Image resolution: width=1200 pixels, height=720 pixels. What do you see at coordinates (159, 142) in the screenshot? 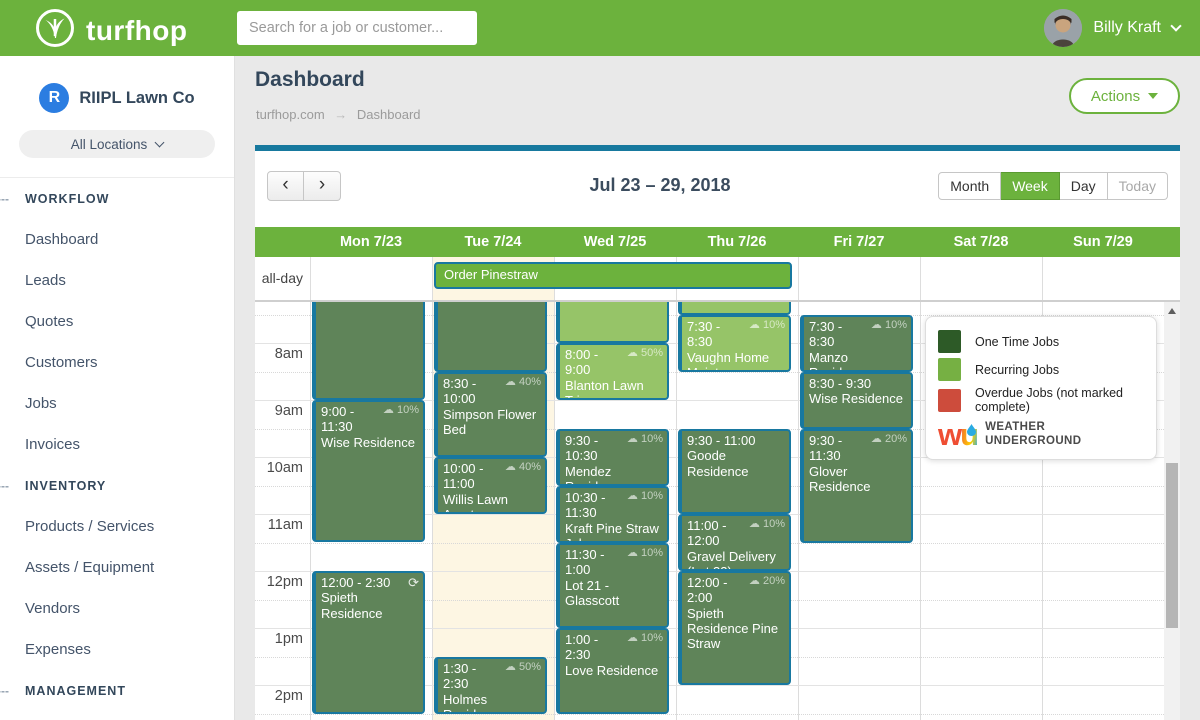
I see `chevron-down-icon` at bounding box center [159, 142].